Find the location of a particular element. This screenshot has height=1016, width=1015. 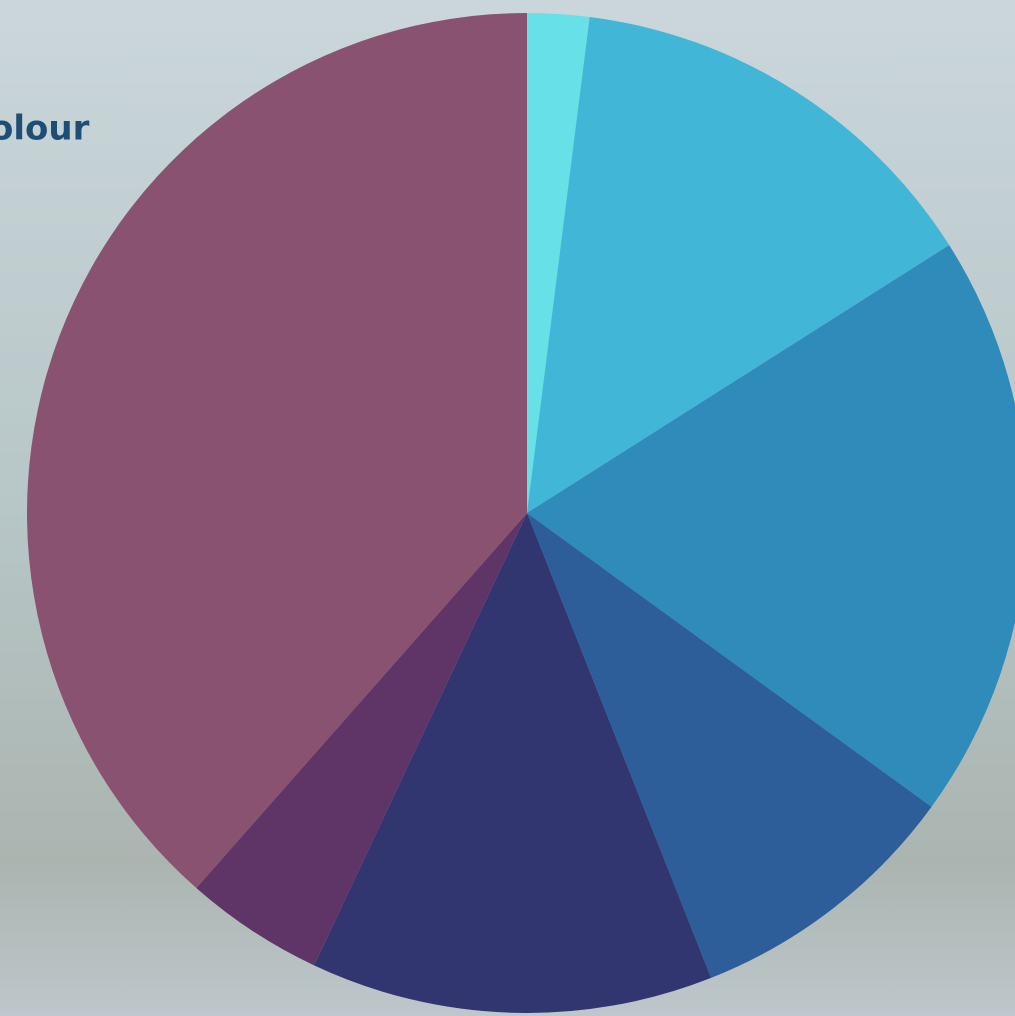

chart-title: olour is located at coordinates (45, 129).